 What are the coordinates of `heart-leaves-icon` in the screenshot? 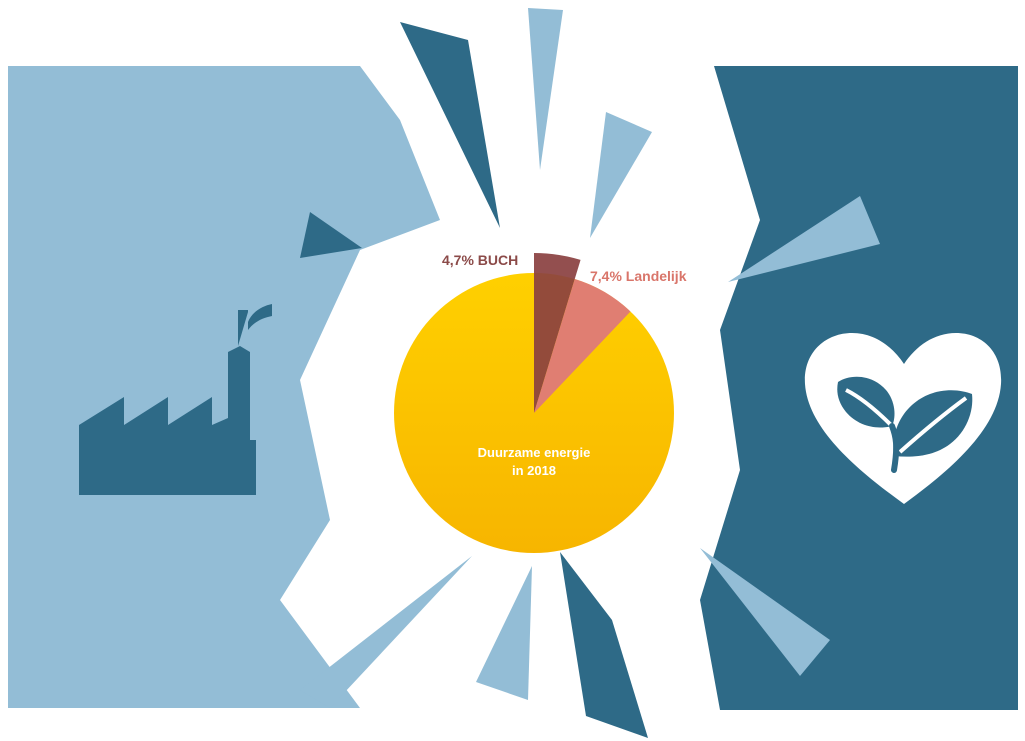 It's located at (903, 418).